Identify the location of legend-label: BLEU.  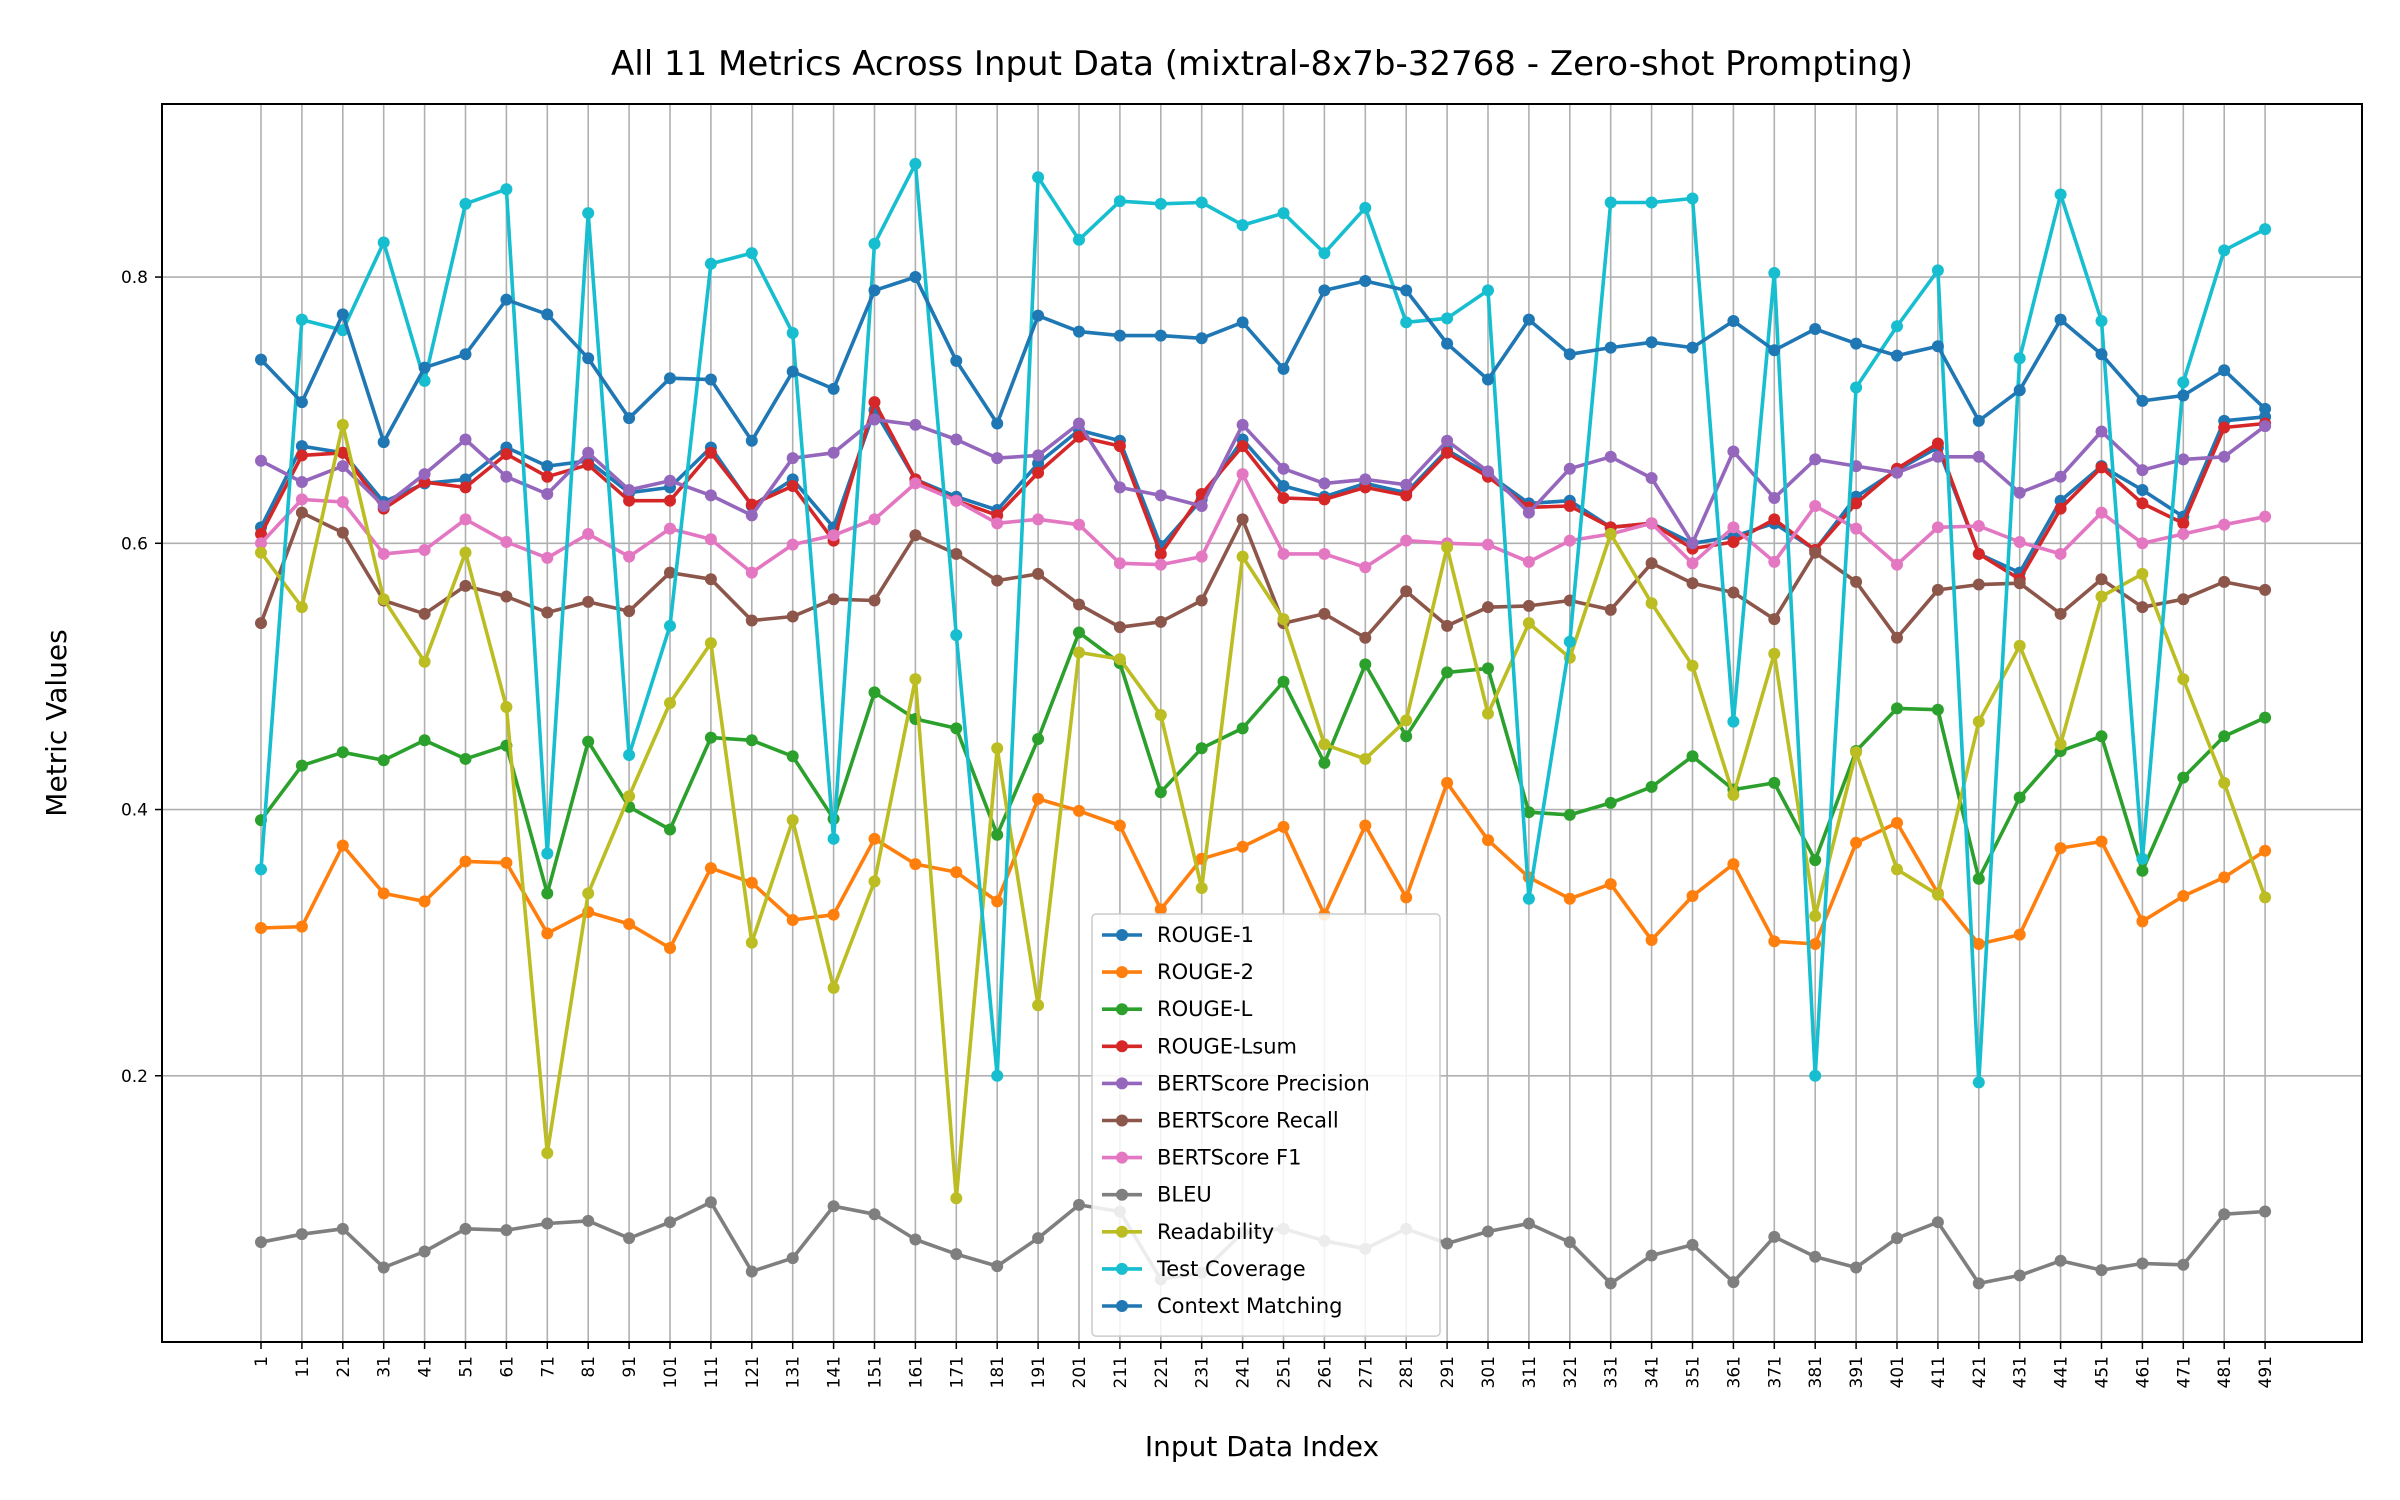
(1184, 1195).